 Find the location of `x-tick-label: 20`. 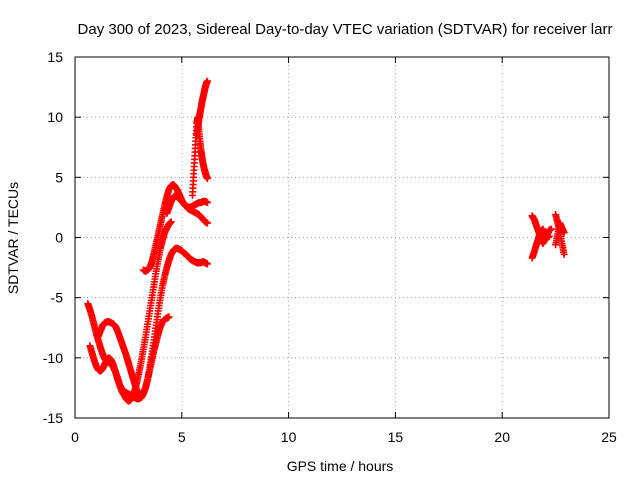

x-tick-label: 20 is located at coordinates (502, 437).